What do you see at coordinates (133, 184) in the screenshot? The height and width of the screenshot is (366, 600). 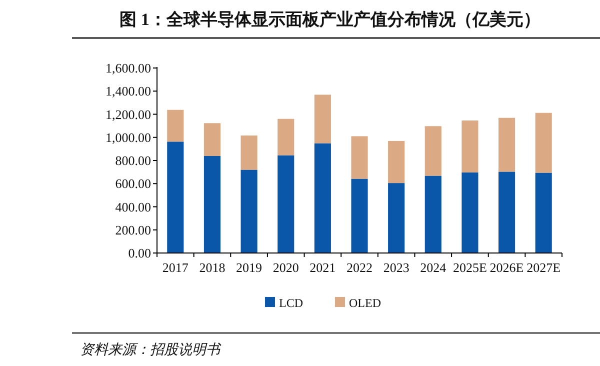 I see `y-tick-label: 600.00` at bounding box center [133, 184].